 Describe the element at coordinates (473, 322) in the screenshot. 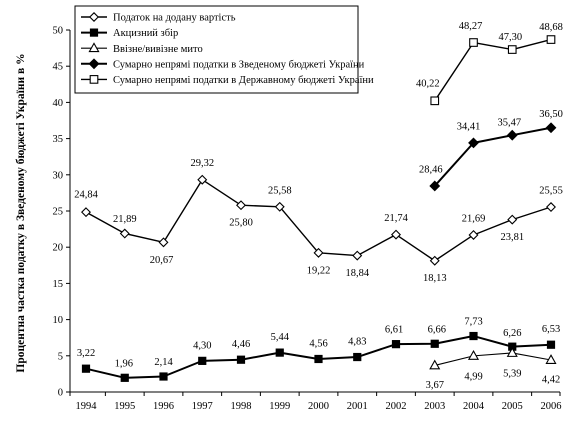

I see `data-label: 7,73` at that location.